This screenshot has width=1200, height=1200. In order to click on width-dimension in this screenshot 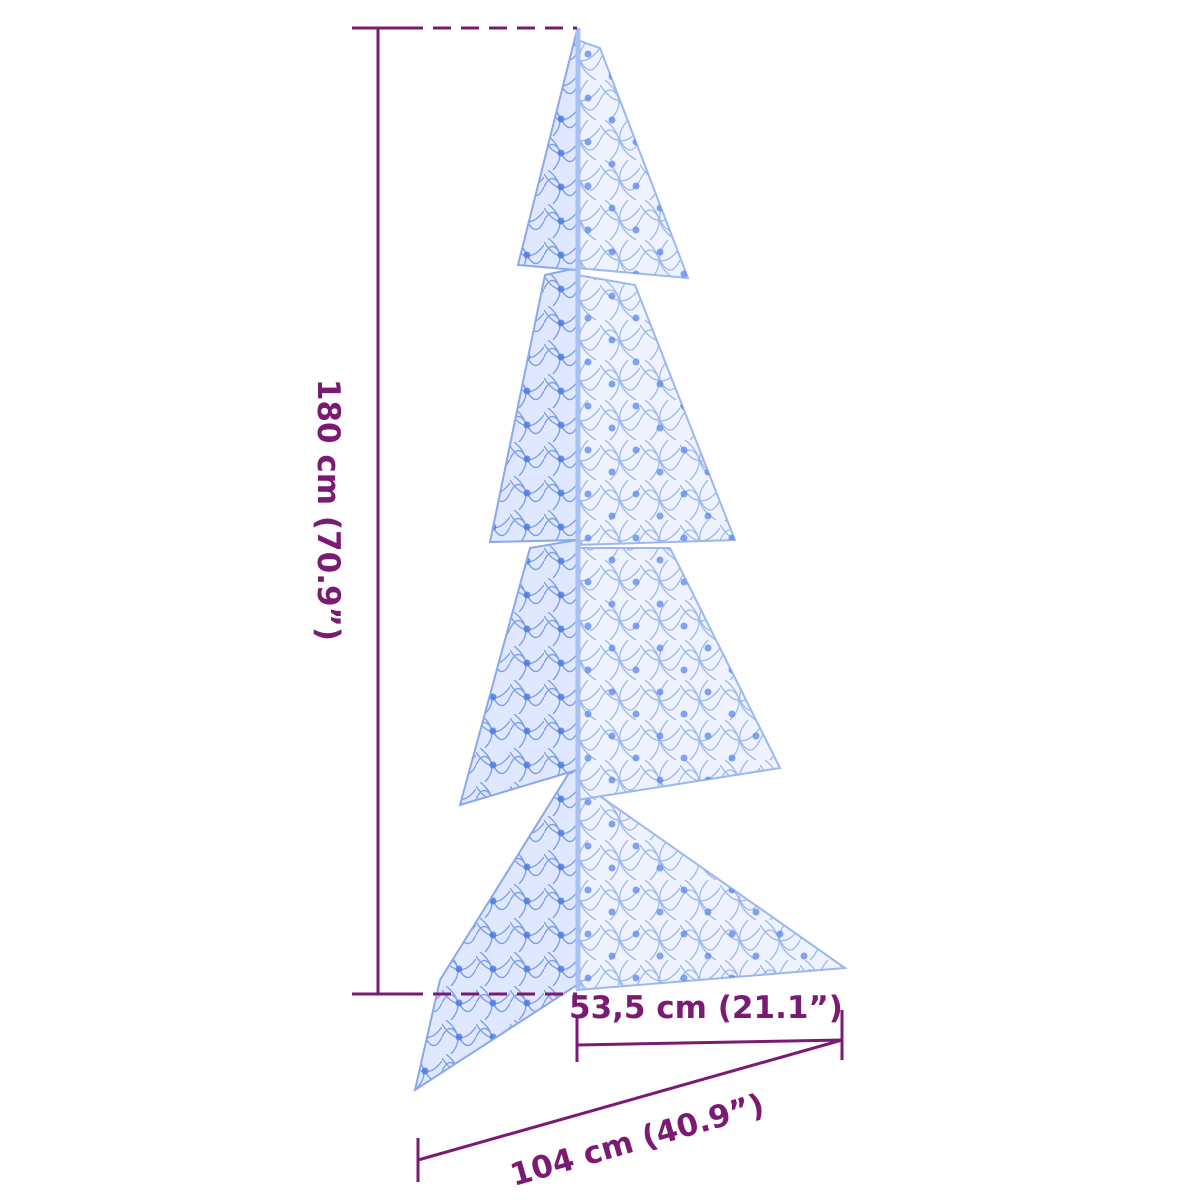, I will do `click(629, 1110)`.